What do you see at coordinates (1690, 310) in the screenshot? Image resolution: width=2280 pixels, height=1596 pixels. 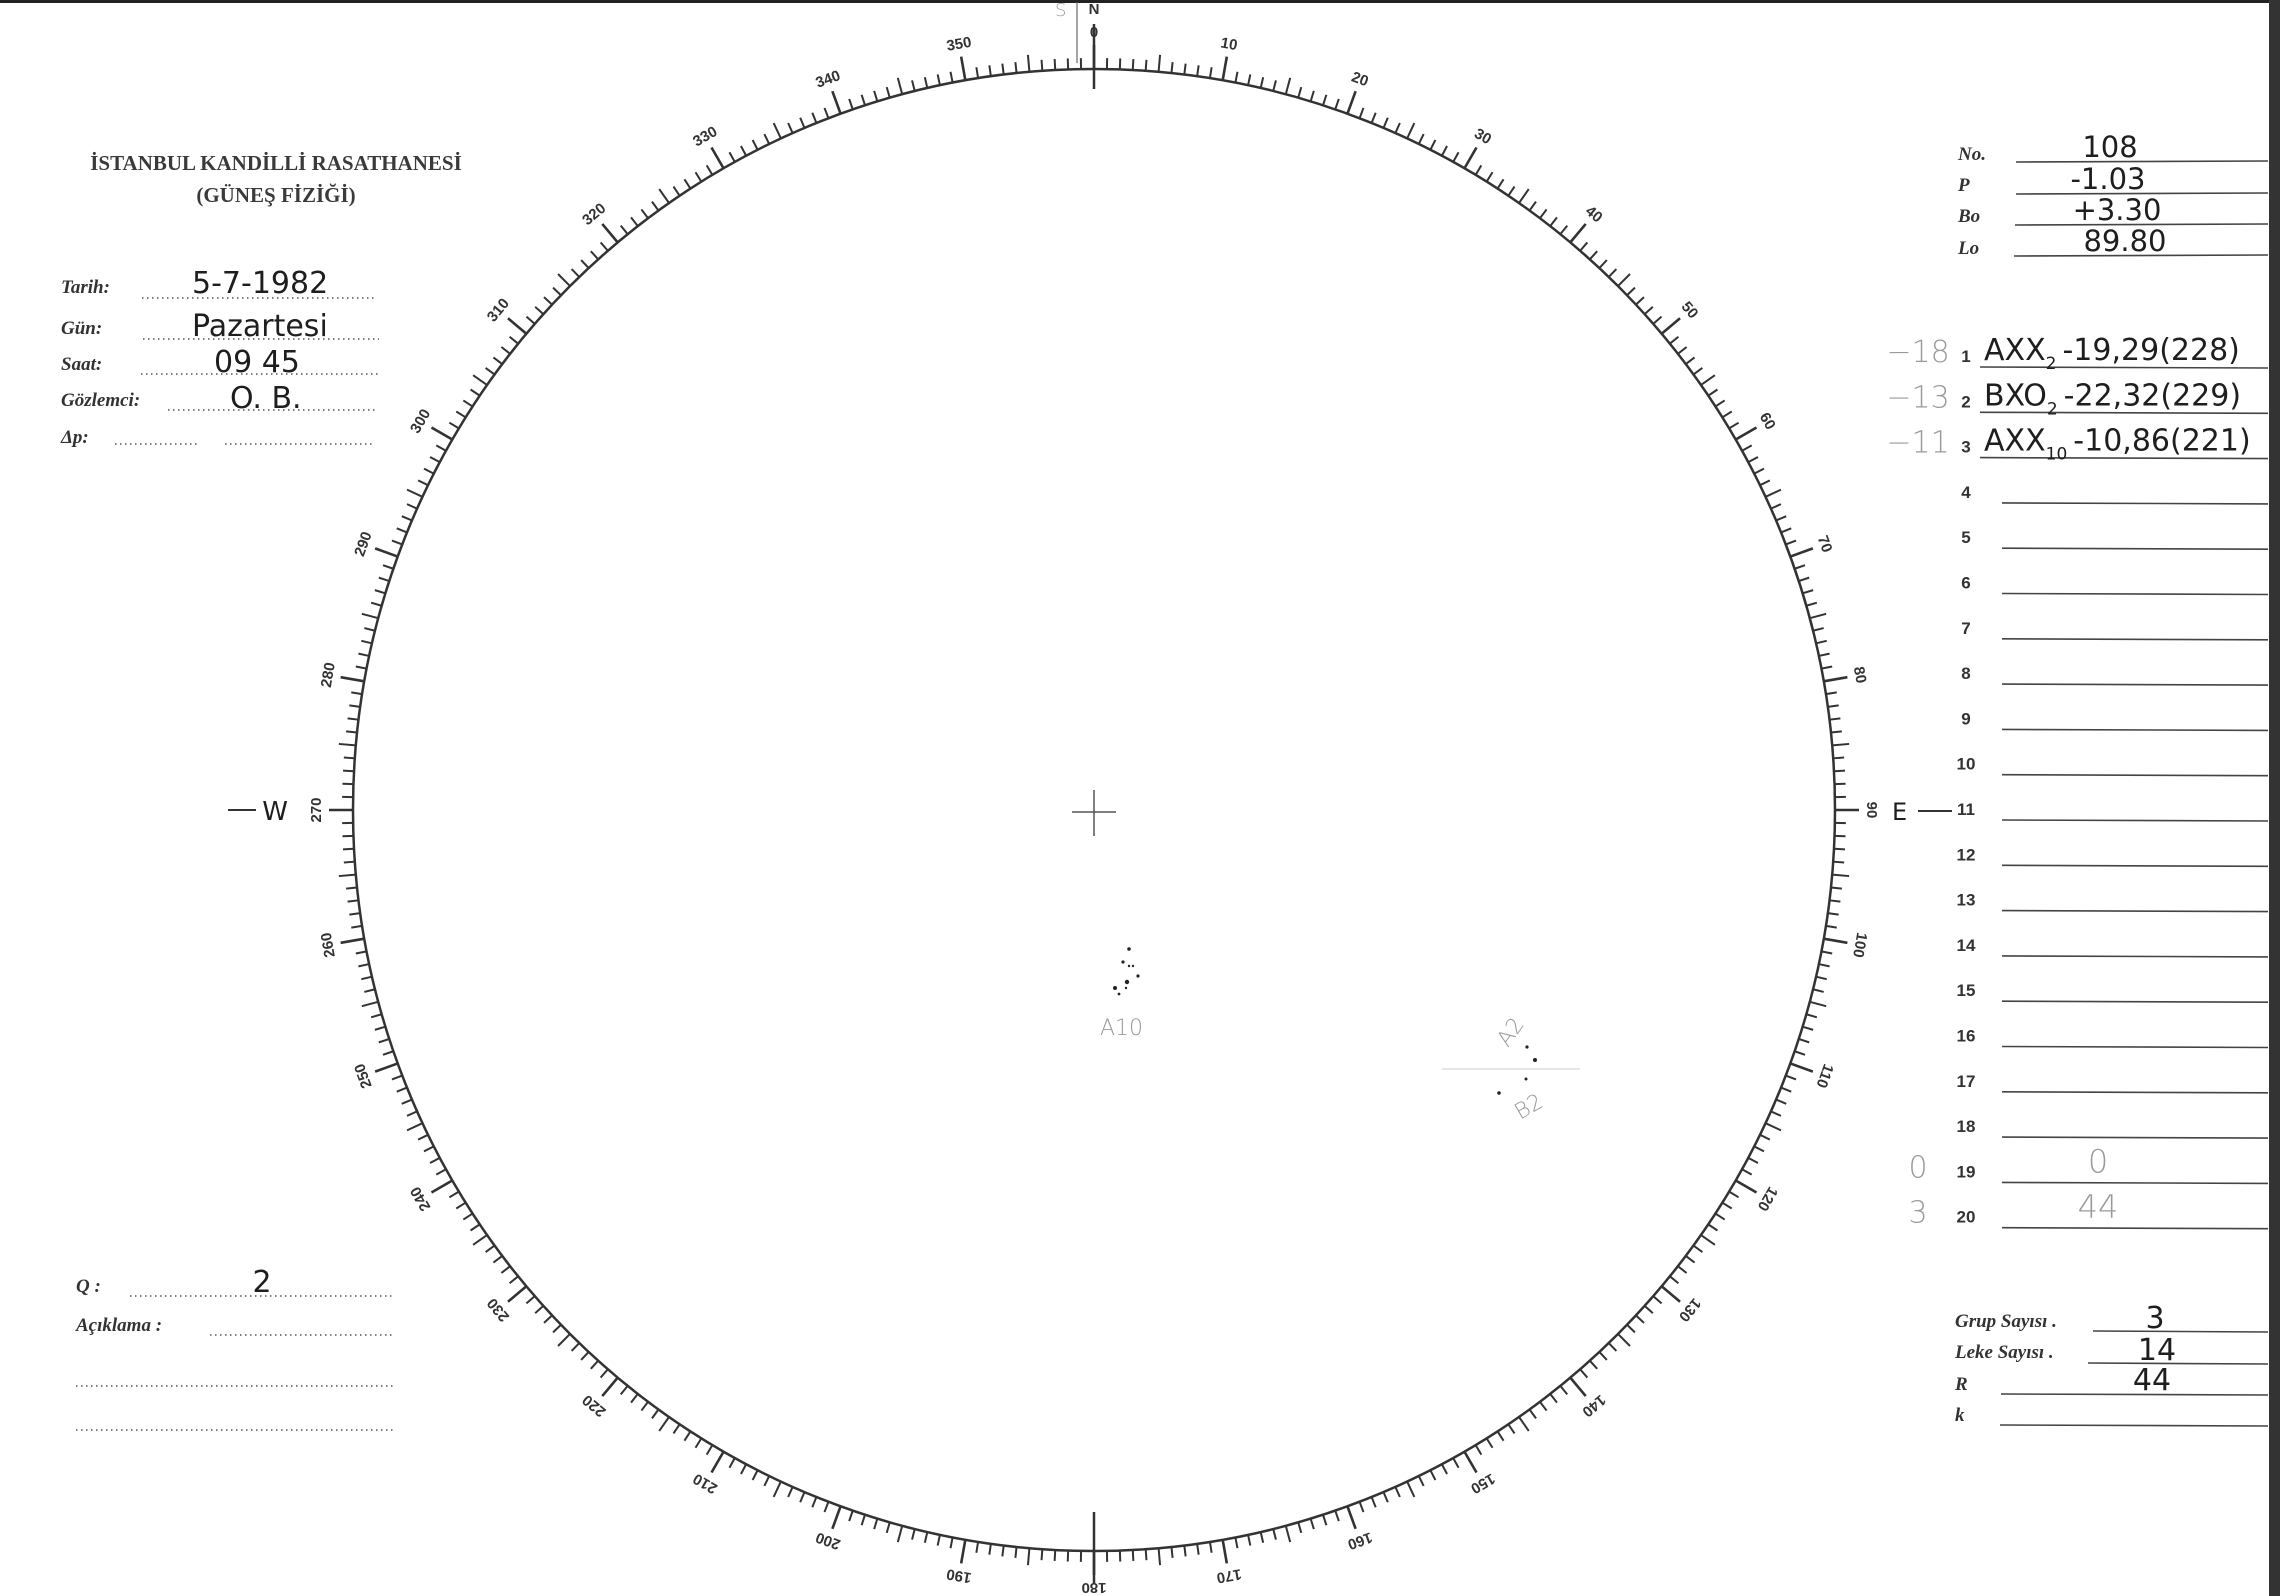 I see `scale-label-50: 50` at bounding box center [1690, 310].